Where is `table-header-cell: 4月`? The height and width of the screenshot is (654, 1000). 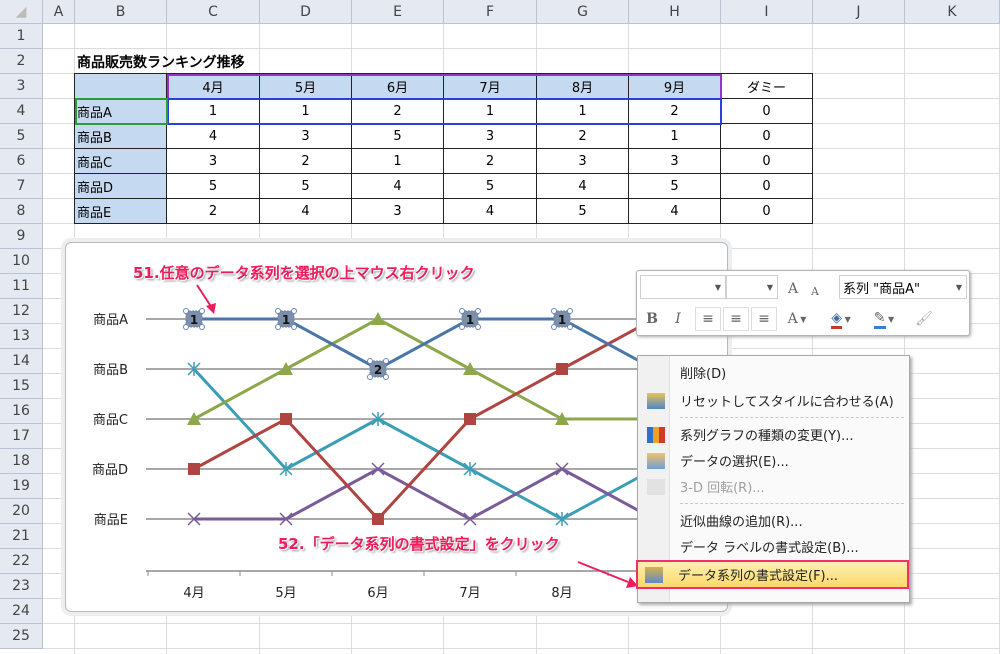 table-header-cell: 4月 is located at coordinates (213, 86).